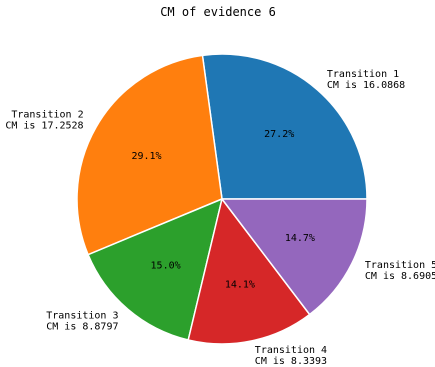  I want to click on slice-name-label-4: Transition 4, so click(291, 350).